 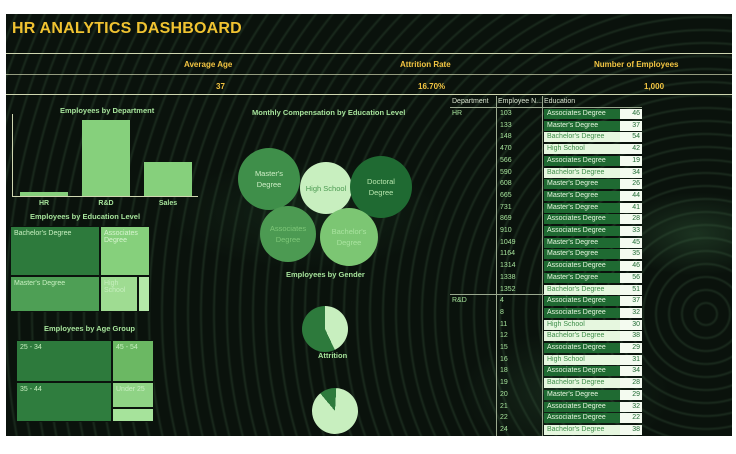 I want to click on table-row: High School 31, so click(x=593, y=359).